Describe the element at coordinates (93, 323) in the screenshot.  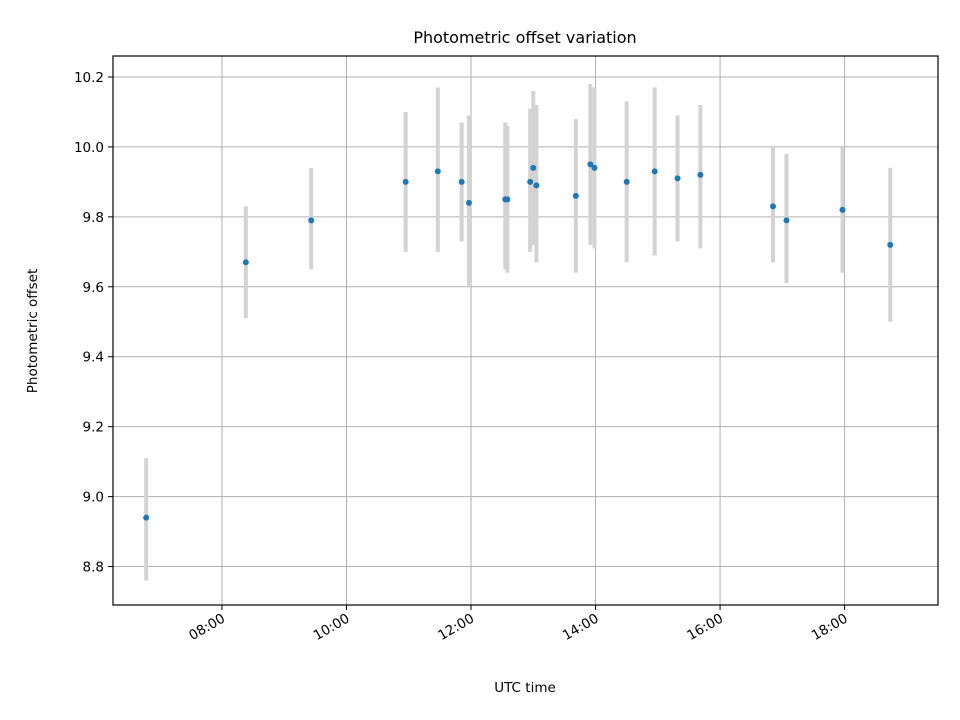
I see `y-axis: 8.8 9.0 9.2 9.4 9.6 9.8 10.0 10.2` at that location.